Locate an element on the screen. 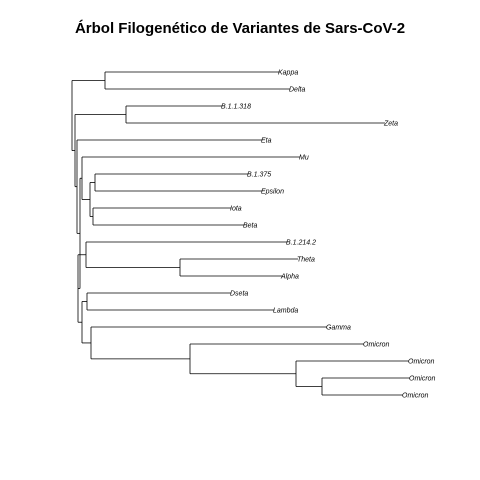 This screenshot has width=480, height=480. tip-label: Eta is located at coordinates (266, 141).